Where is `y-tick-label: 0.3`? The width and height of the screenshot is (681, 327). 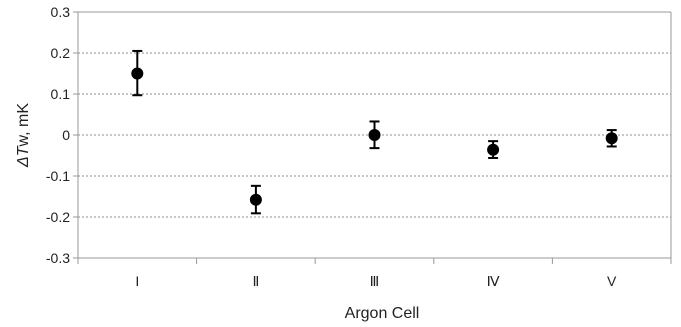 y-tick-label: 0.3 is located at coordinates (61, 12).